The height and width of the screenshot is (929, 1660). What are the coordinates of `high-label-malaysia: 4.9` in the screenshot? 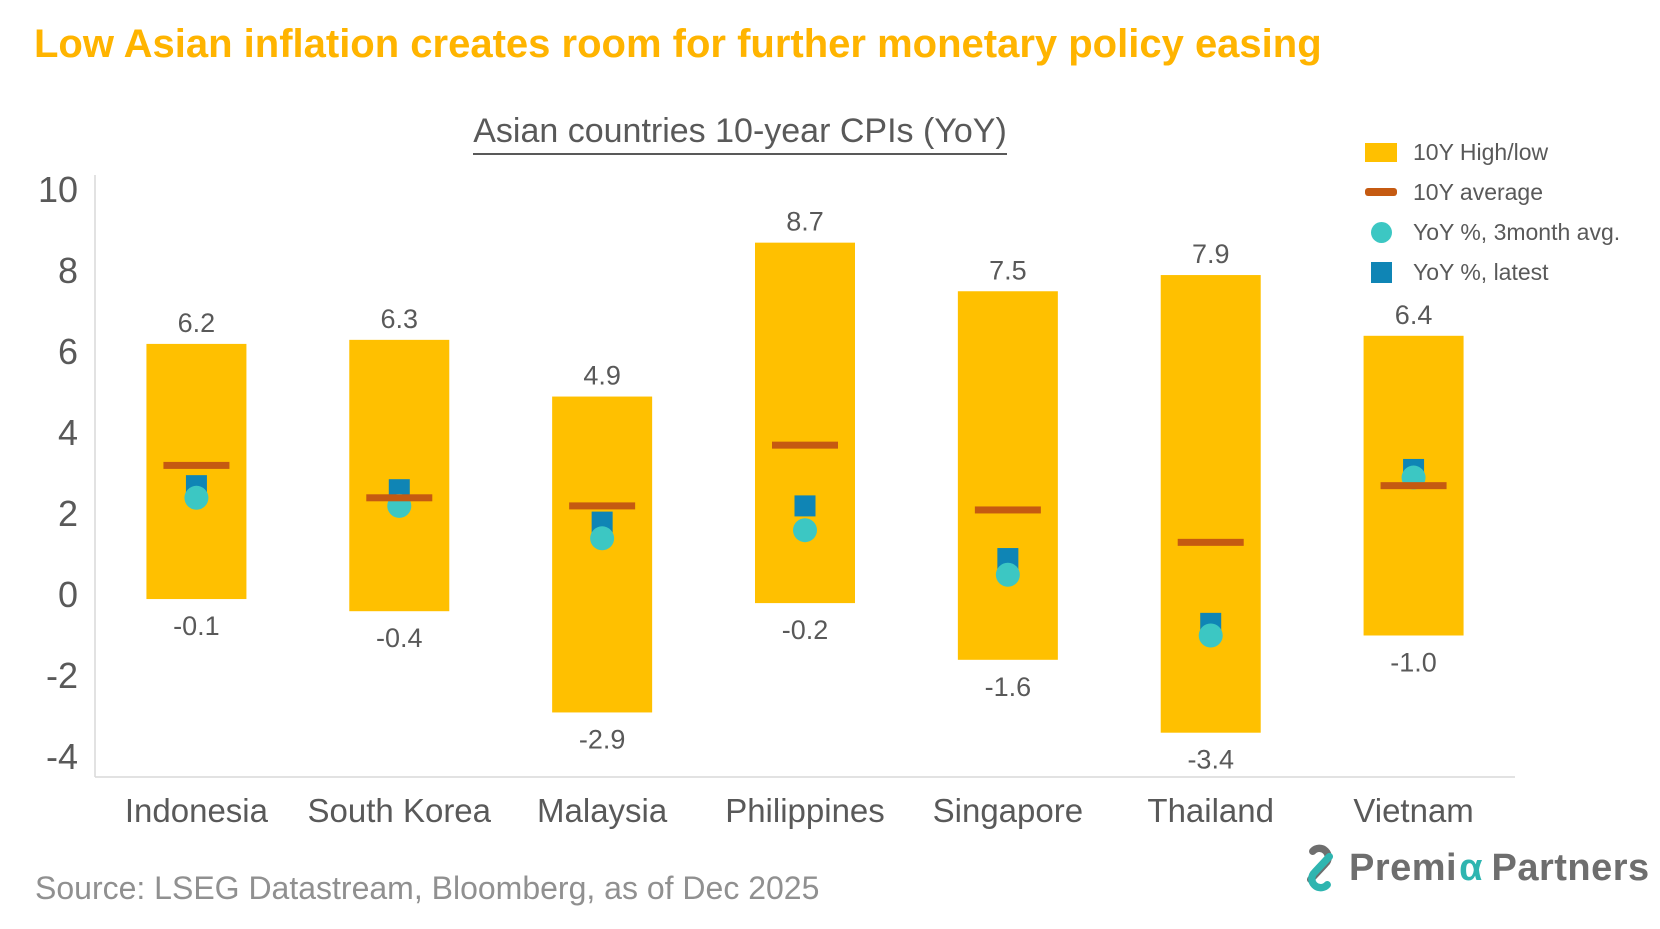 It's located at (602, 376).